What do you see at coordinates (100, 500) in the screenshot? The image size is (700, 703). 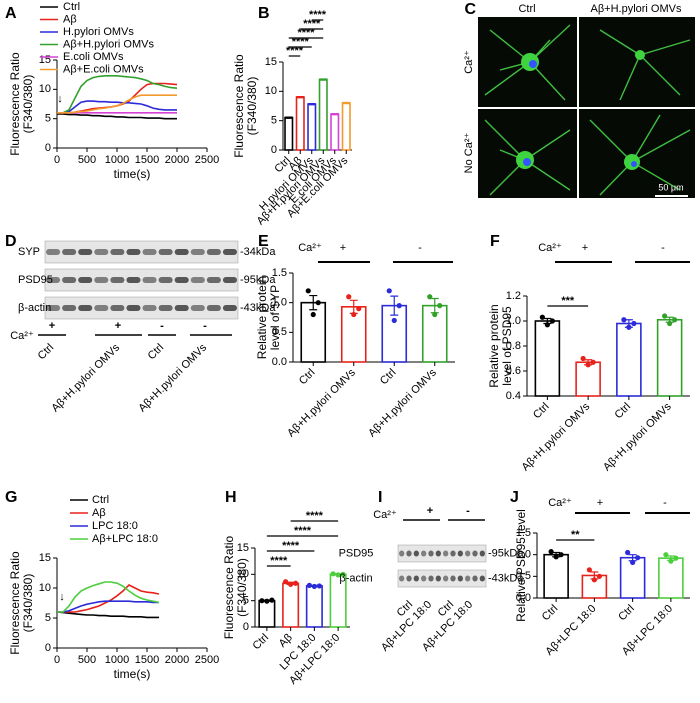 I see `legend-label: Ctrl` at bounding box center [100, 500].